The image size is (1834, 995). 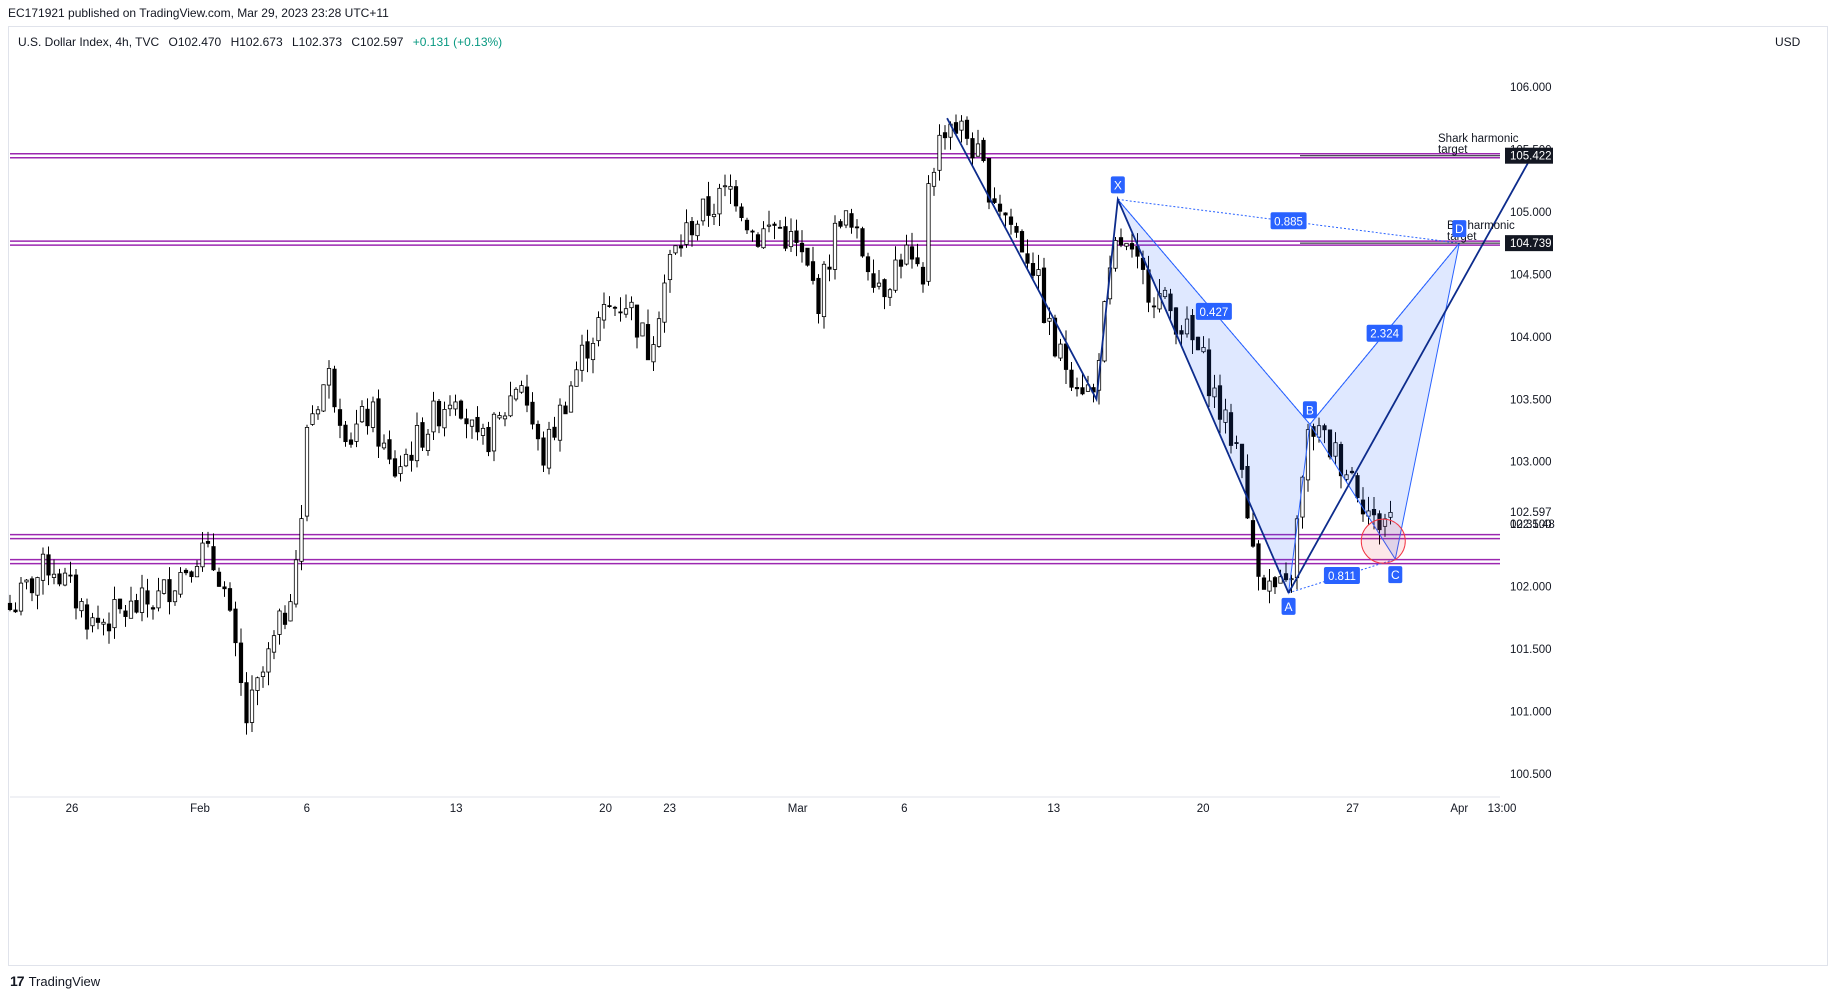 I want to click on harmonic-point-b: B, so click(x=1310, y=410).